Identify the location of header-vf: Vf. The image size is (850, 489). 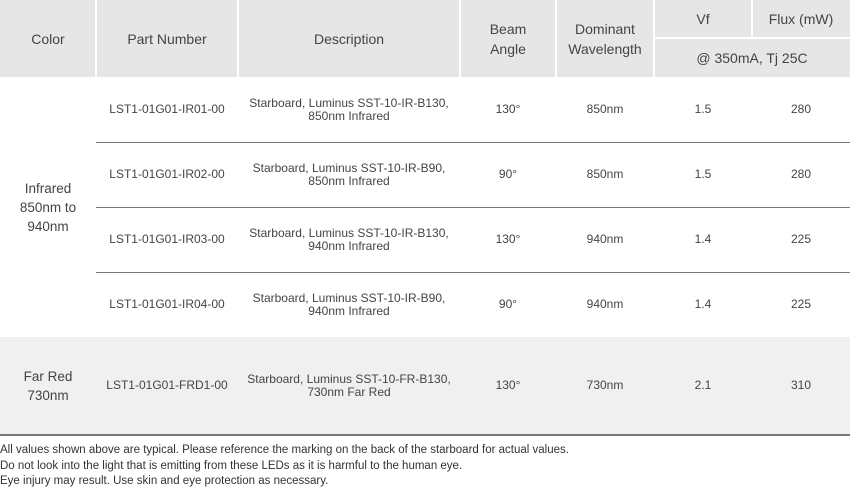
(703, 19).